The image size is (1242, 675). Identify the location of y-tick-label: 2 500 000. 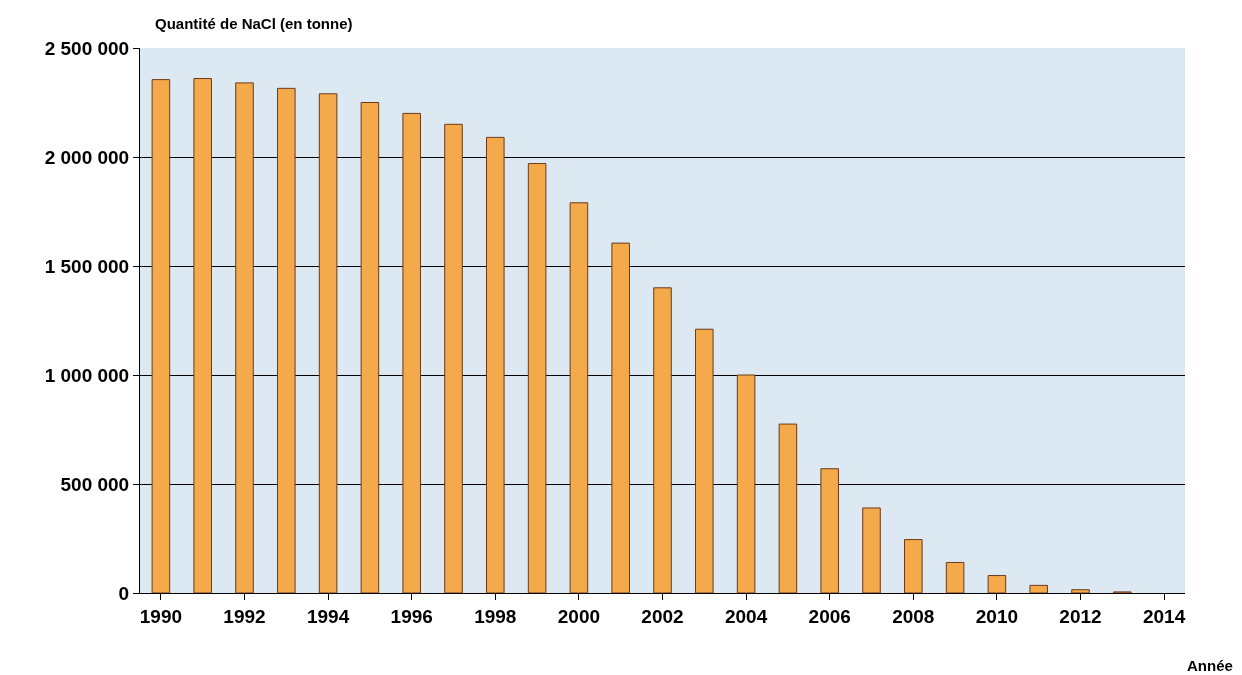
(87, 48).